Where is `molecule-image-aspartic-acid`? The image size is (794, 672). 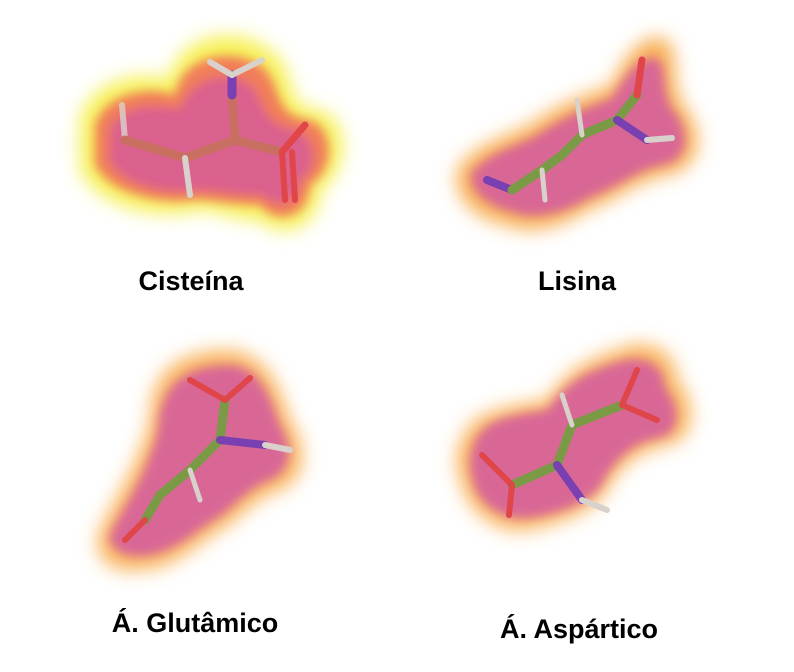
molecule-image-aspartic-acid is located at coordinates (573, 437).